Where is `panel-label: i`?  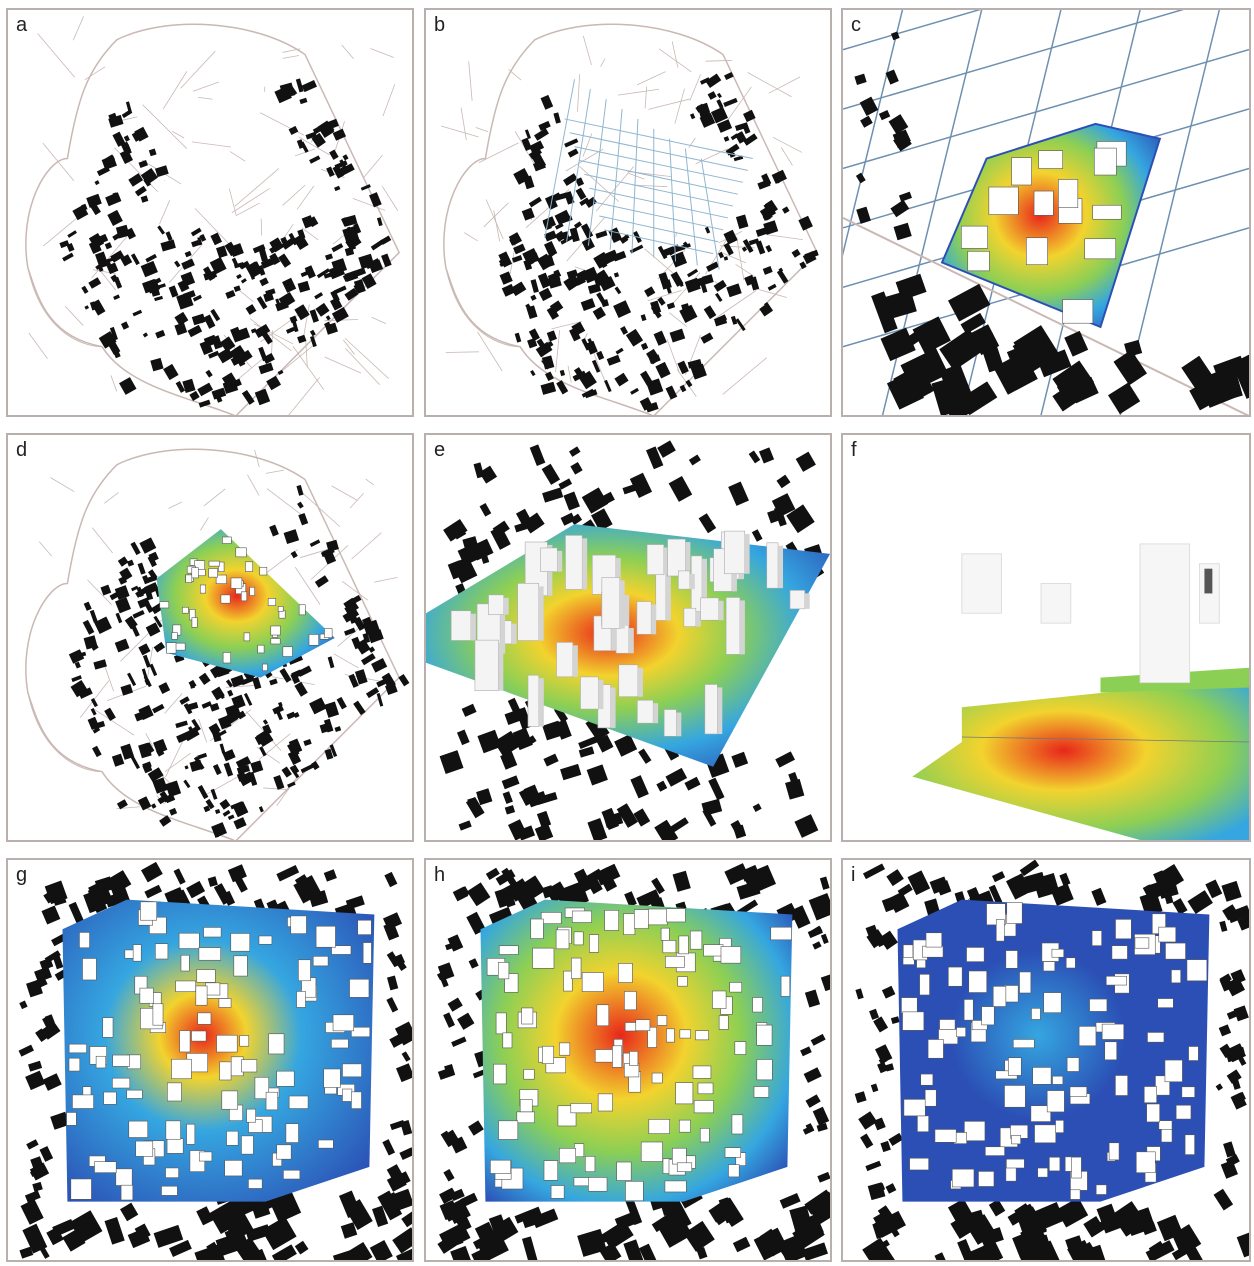
panel-label: i is located at coordinates (853, 875).